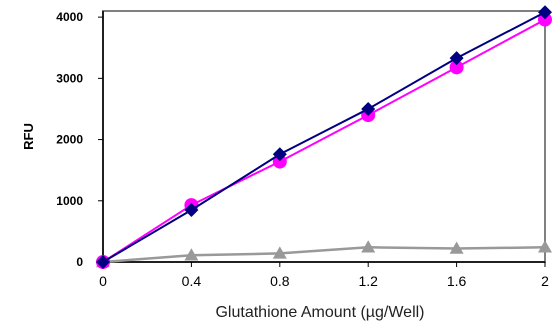 The image size is (552, 324). Describe the element at coordinates (324, 275) in the screenshot. I see `x-axis-ticks: 0 0.4 0.8 1.2 1.6 2` at that location.